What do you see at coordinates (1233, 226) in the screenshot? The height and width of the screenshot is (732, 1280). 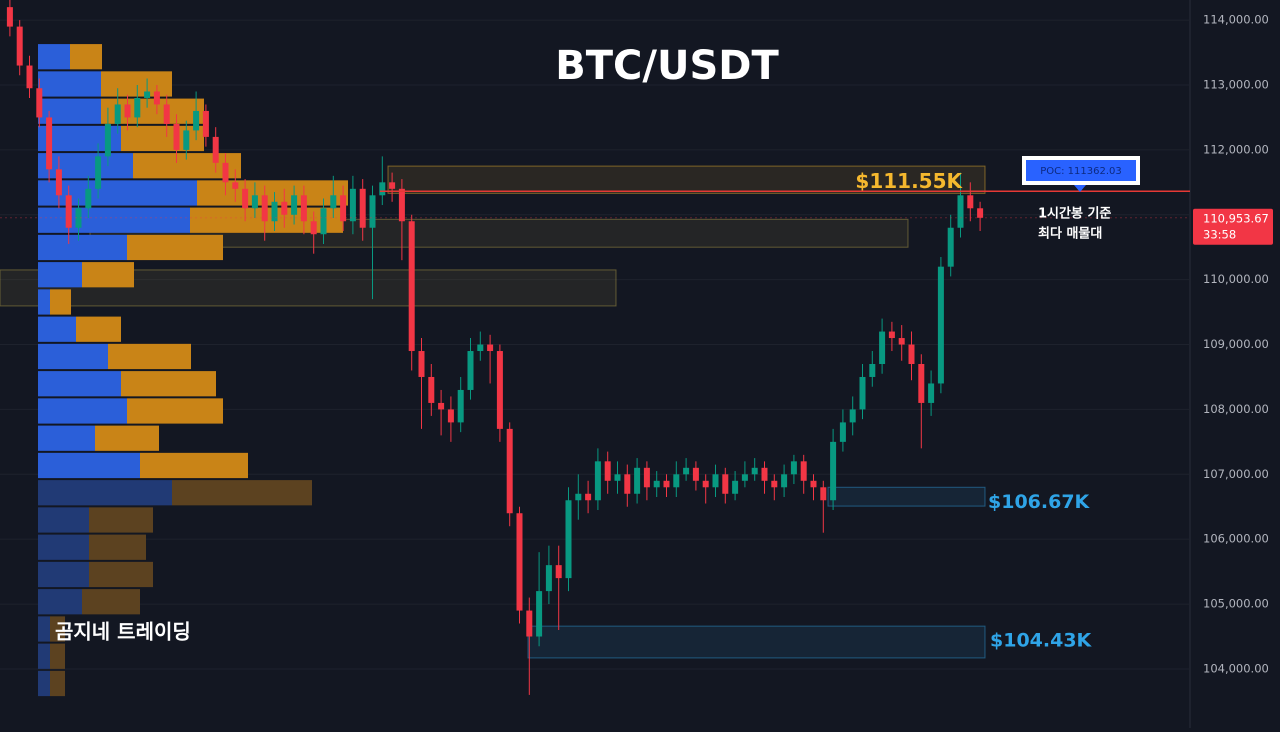 I see `last-price-box` at bounding box center [1233, 226].